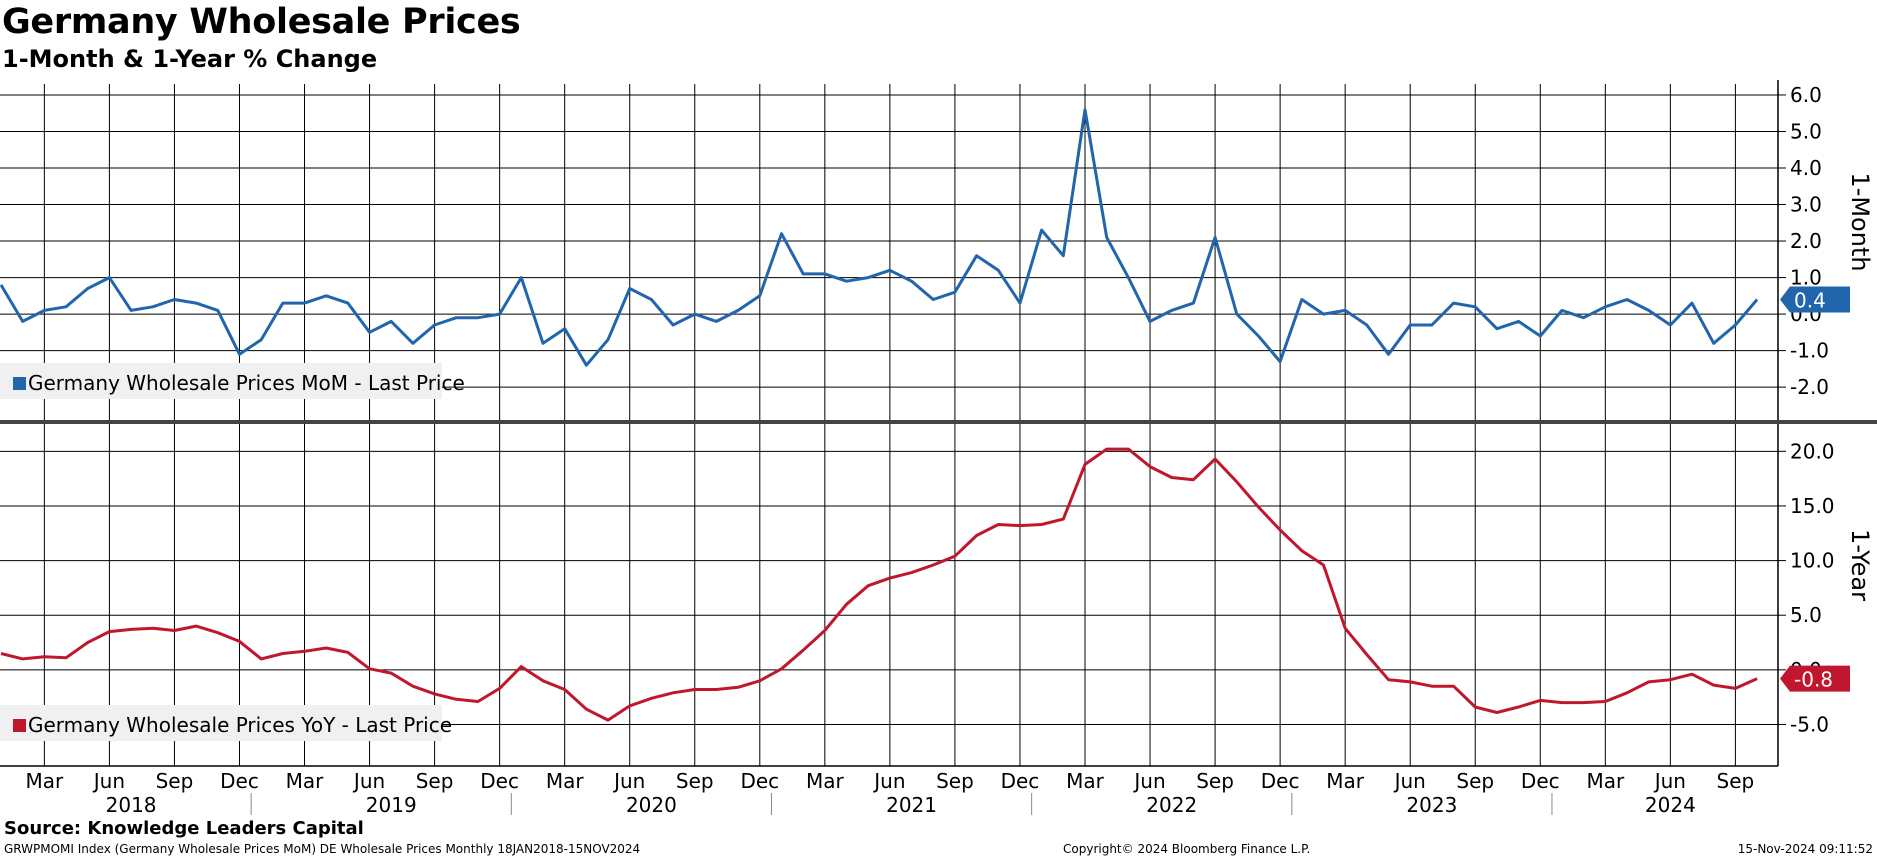 The width and height of the screenshot is (1877, 859). I want to click on chart-title: Germany Wholesale Prices, so click(261, 22).